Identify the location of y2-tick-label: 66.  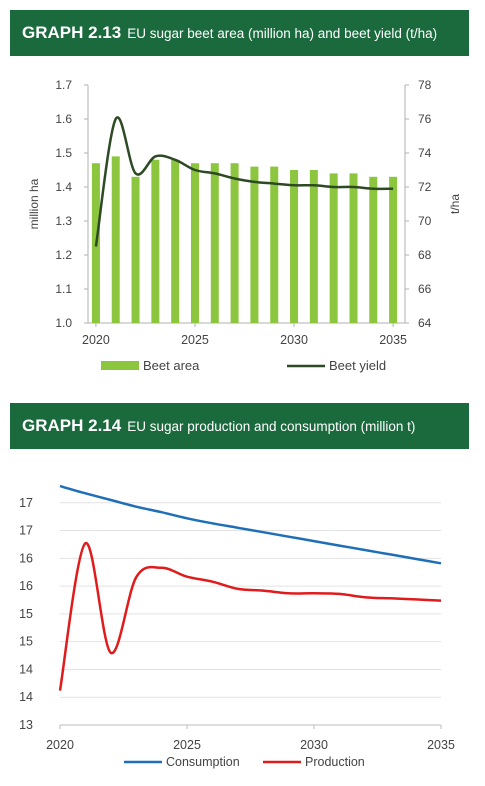
(425, 289).